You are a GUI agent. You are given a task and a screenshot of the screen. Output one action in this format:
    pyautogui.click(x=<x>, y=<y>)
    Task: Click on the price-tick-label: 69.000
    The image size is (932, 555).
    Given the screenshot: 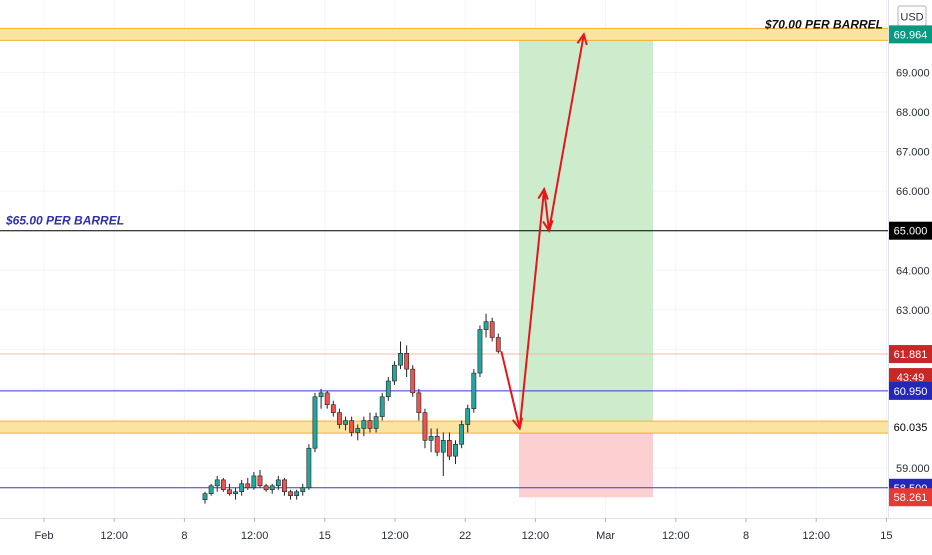 What is the action you would take?
    pyautogui.click(x=913, y=74)
    